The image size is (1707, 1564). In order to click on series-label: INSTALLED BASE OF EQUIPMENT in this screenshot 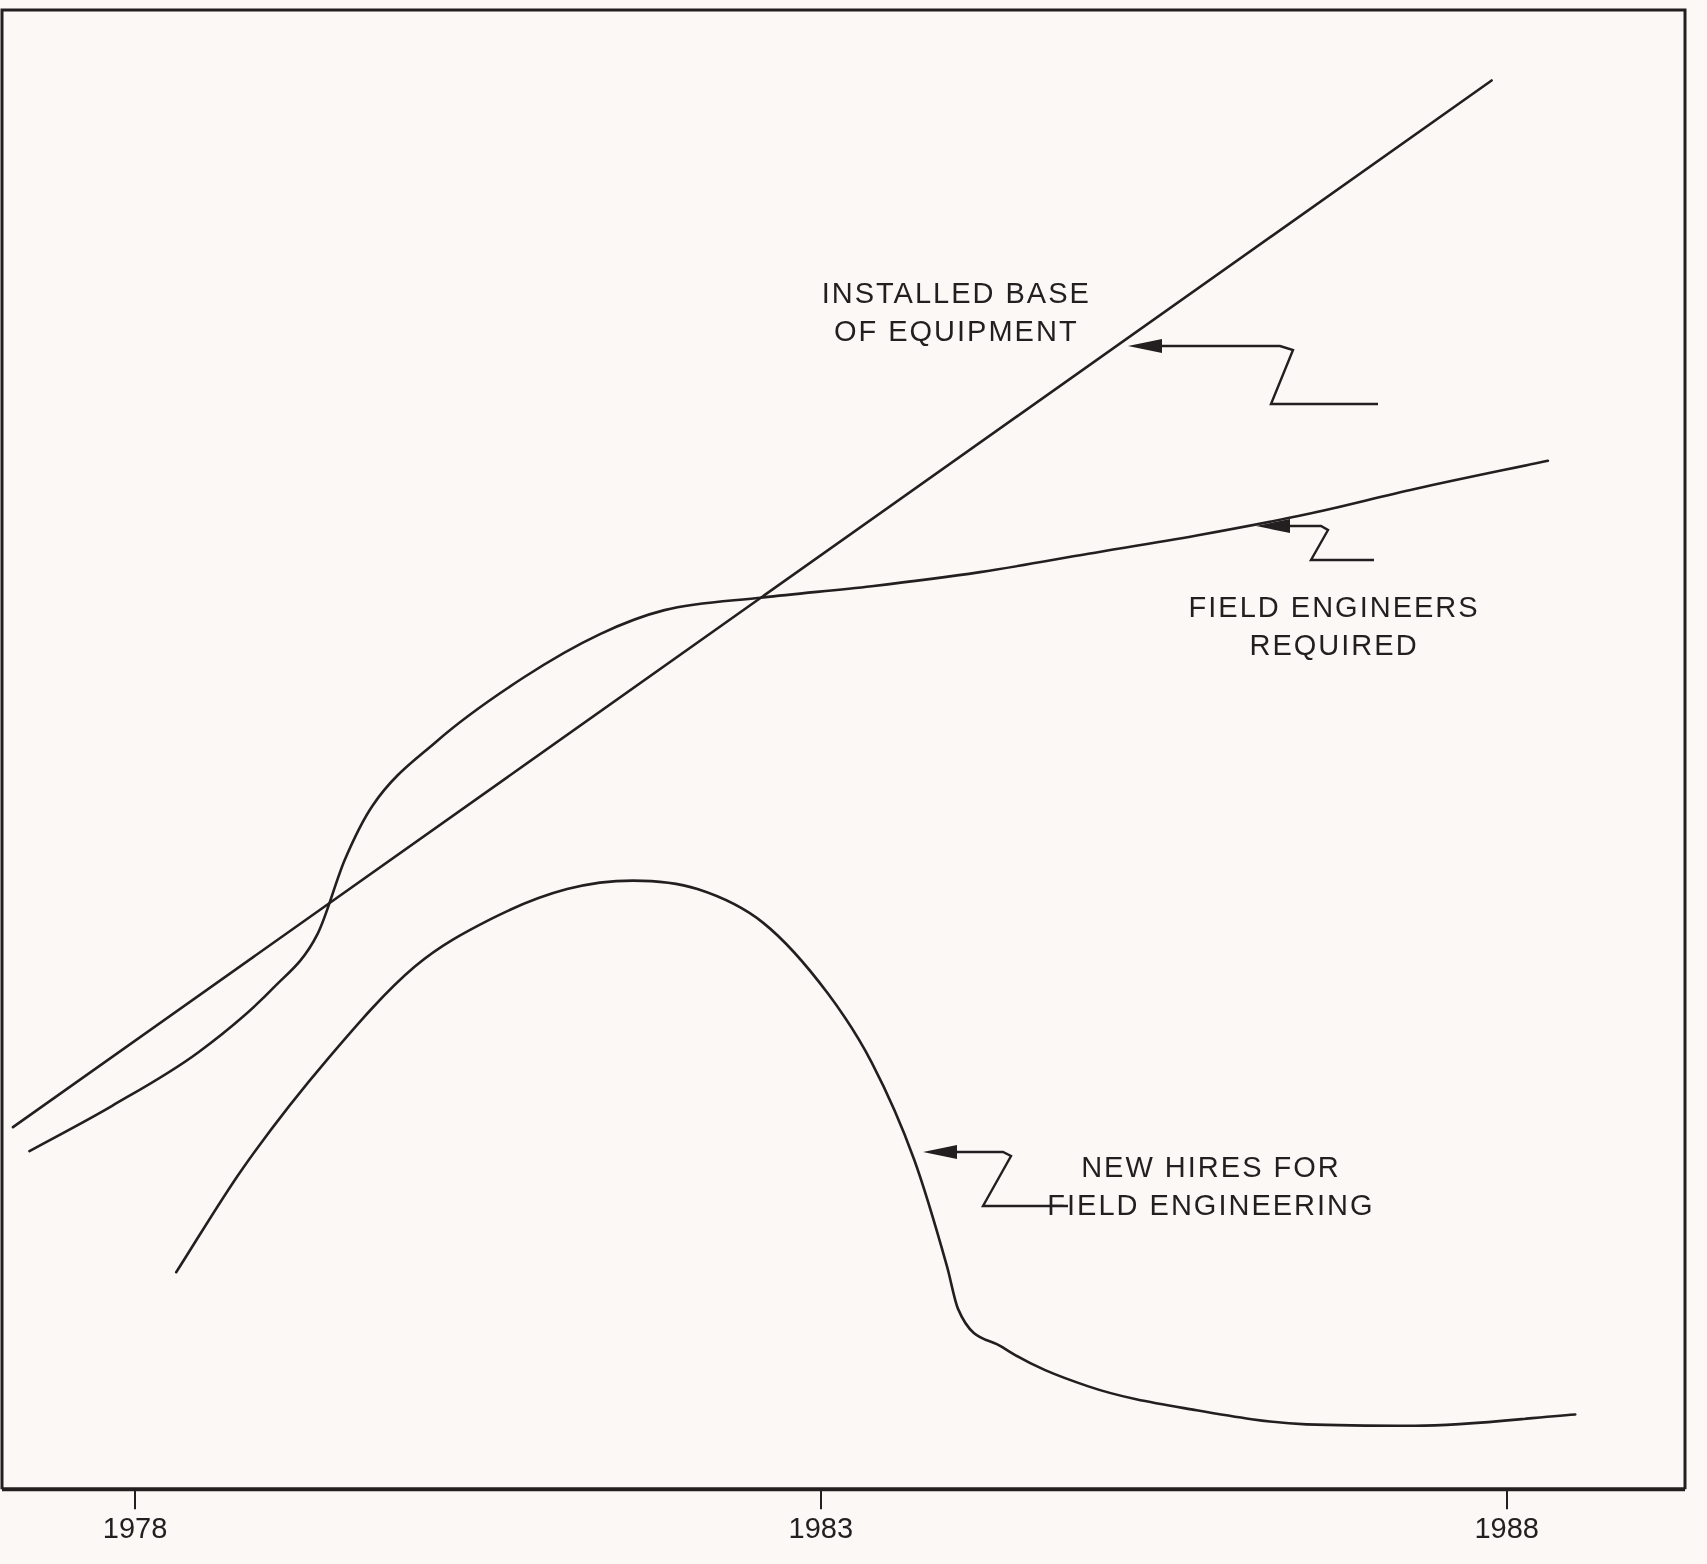, I will do `click(956, 313)`.